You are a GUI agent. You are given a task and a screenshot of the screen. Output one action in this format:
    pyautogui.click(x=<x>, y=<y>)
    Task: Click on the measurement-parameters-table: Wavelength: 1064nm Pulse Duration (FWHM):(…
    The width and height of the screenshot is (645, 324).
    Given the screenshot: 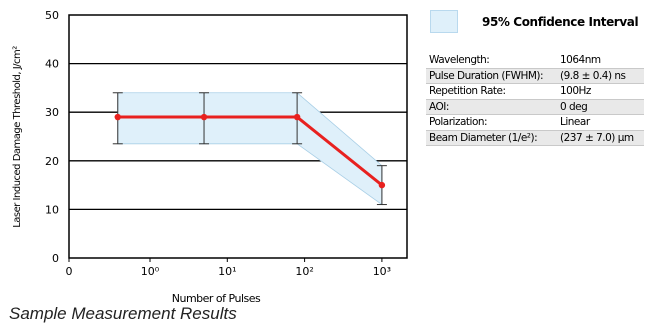 What is the action you would take?
    pyautogui.click(x=535, y=99)
    